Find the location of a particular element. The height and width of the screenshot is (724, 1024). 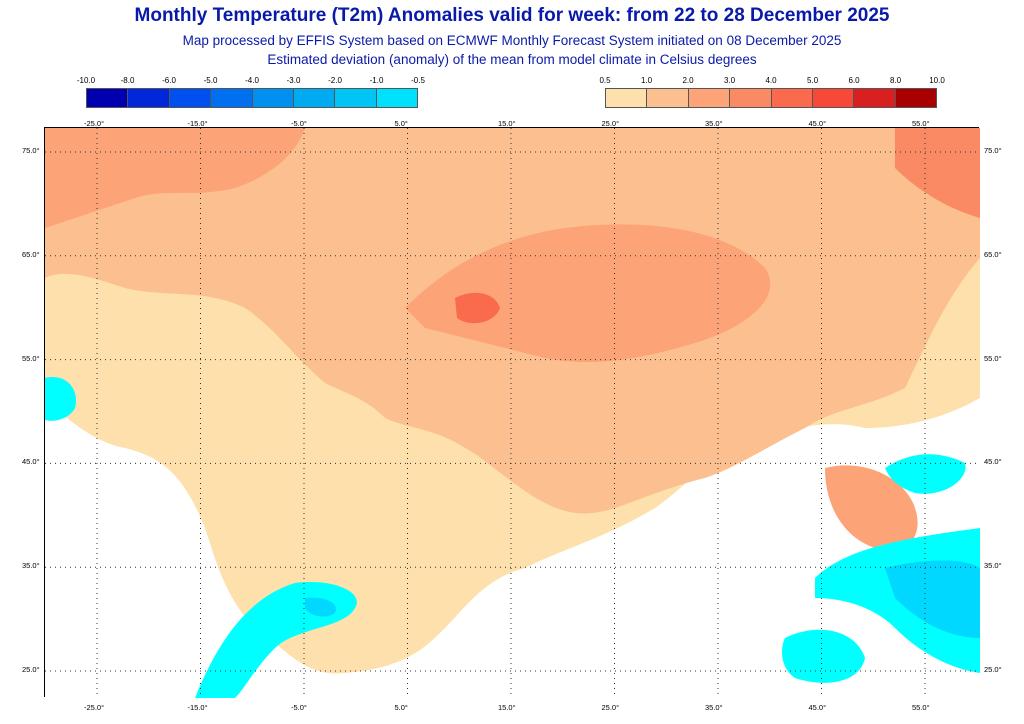

legend-tick-label: 10.0 is located at coordinates (937, 80).